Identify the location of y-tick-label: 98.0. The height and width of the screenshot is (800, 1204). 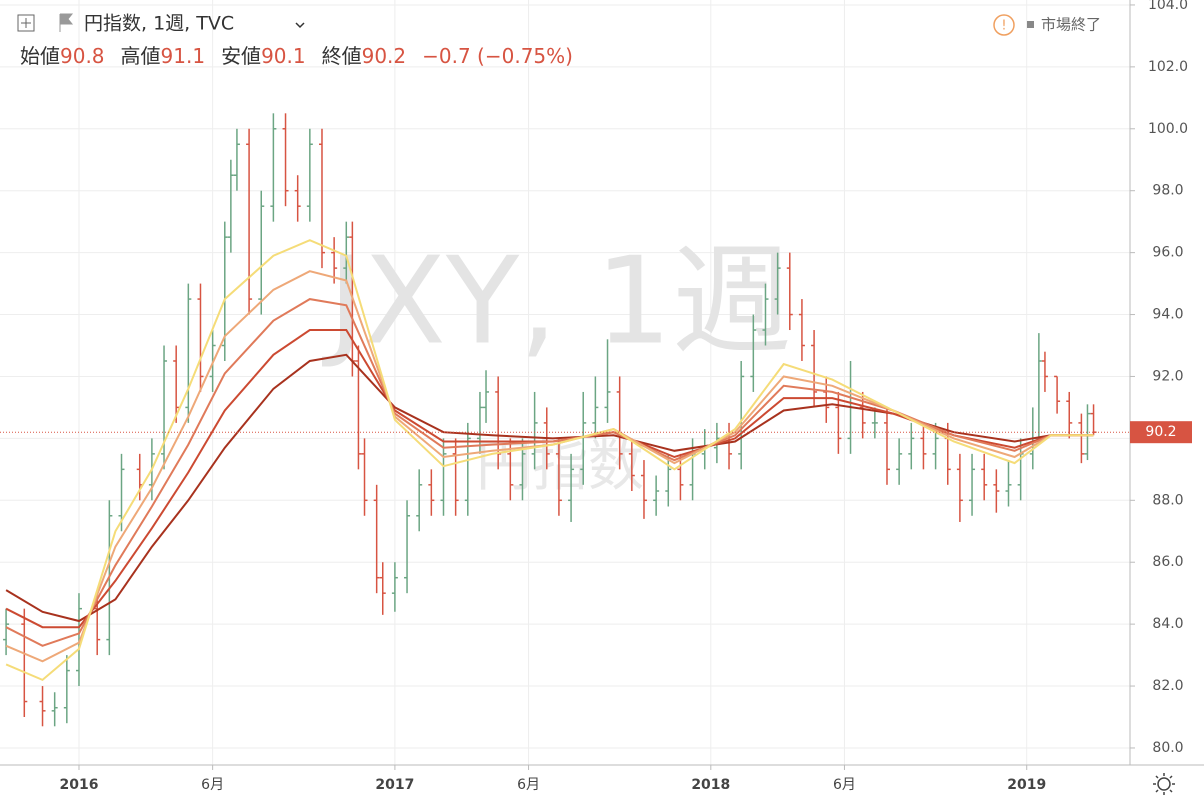
(1167, 191).